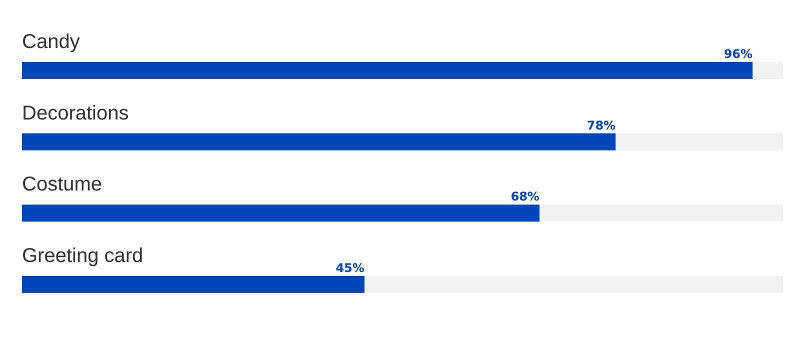 The width and height of the screenshot is (791, 344). I want to click on data-label: 96%, so click(738, 54).